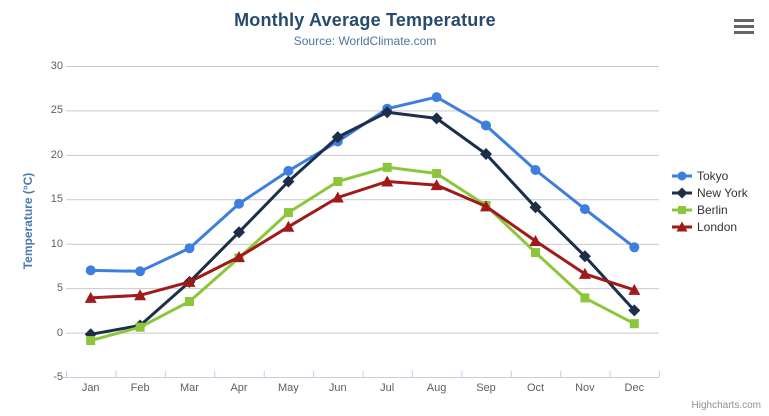 The image size is (769, 416). What do you see at coordinates (713, 175) in the screenshot?
I see `legend-label: Tokyo` at bounding box center [713, 175].